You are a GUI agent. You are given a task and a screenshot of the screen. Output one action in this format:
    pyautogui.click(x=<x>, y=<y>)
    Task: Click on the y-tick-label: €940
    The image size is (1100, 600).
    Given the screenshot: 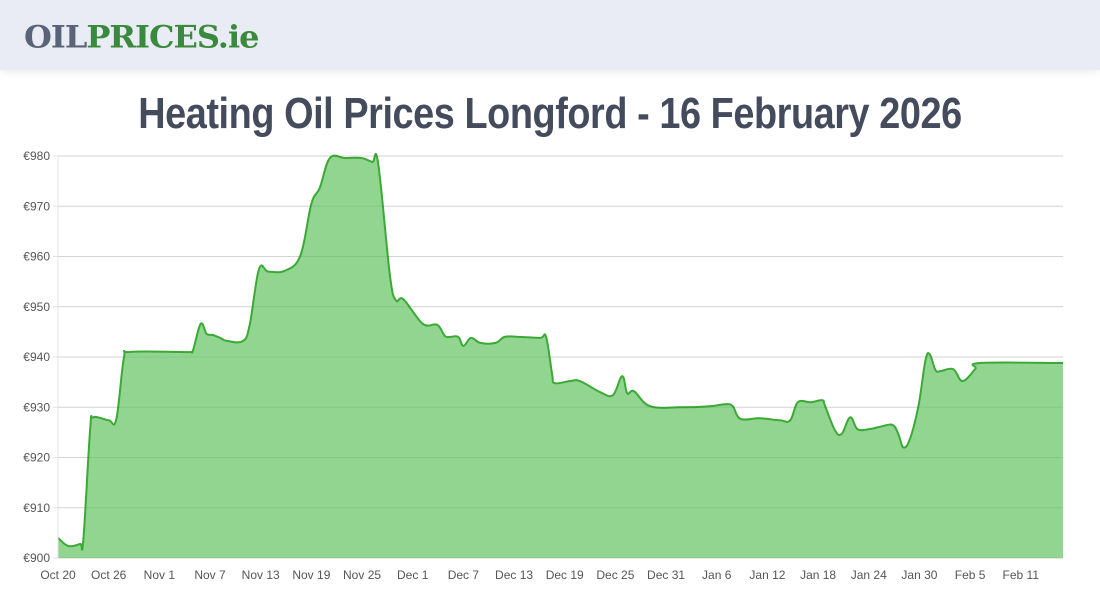 What is the action you would take?
    pyautogui.click(x=36, y=357)
    